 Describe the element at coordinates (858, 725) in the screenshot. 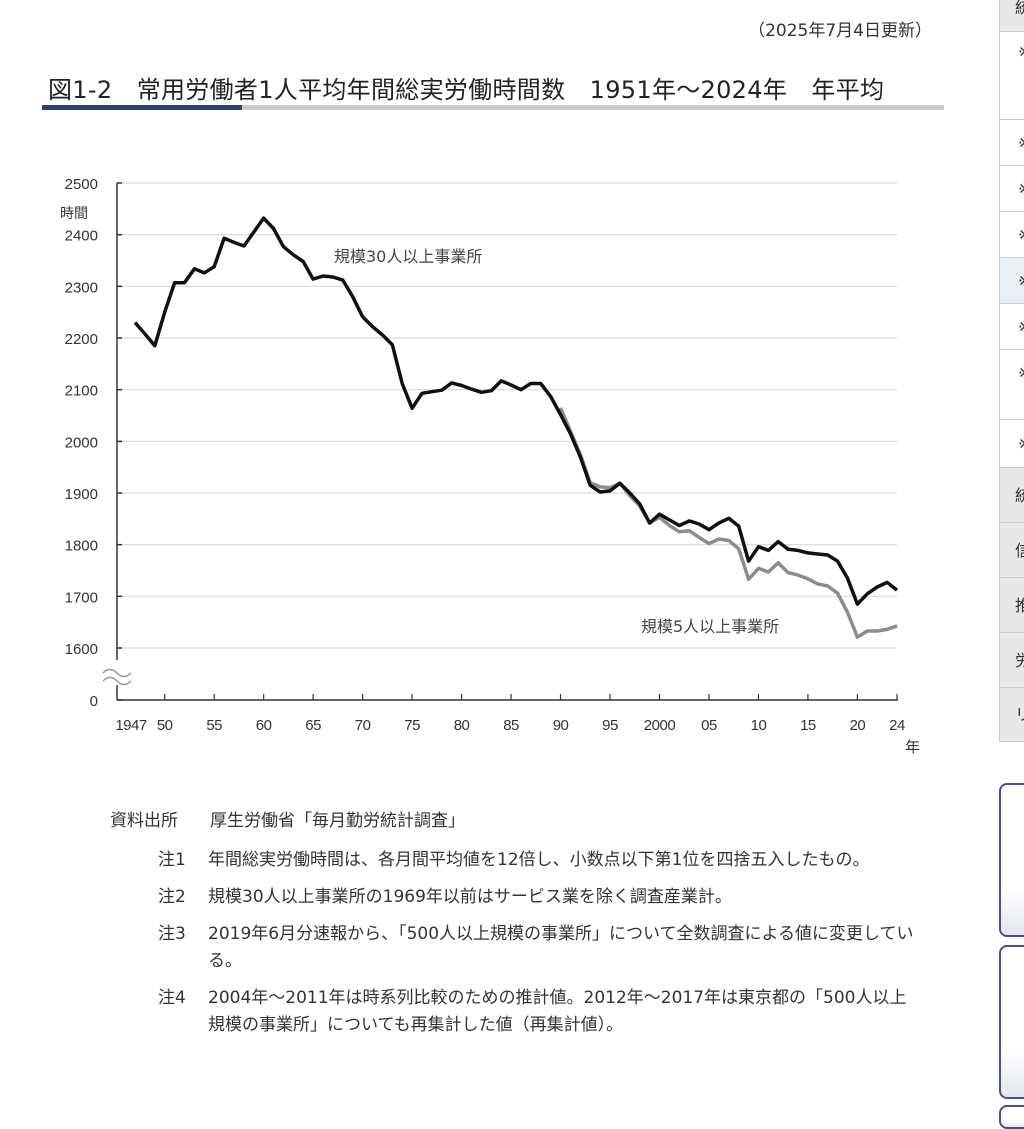

I see `x-tick-label: 20` at that location.